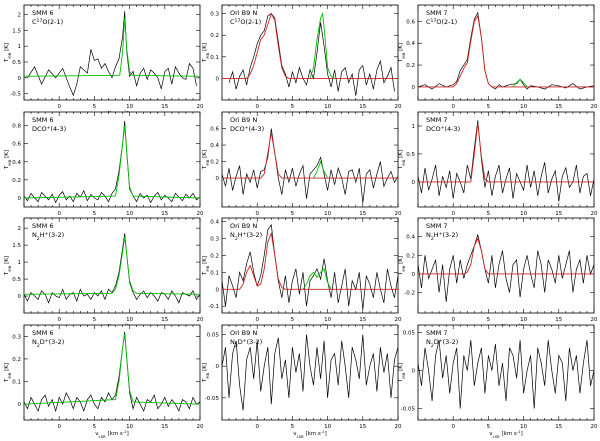 The height and width of the screenshot is (441, 600). Describe the element at coordinates (15, 95) in the screenshot. I see `y-tick-label: -0.5` at that location.